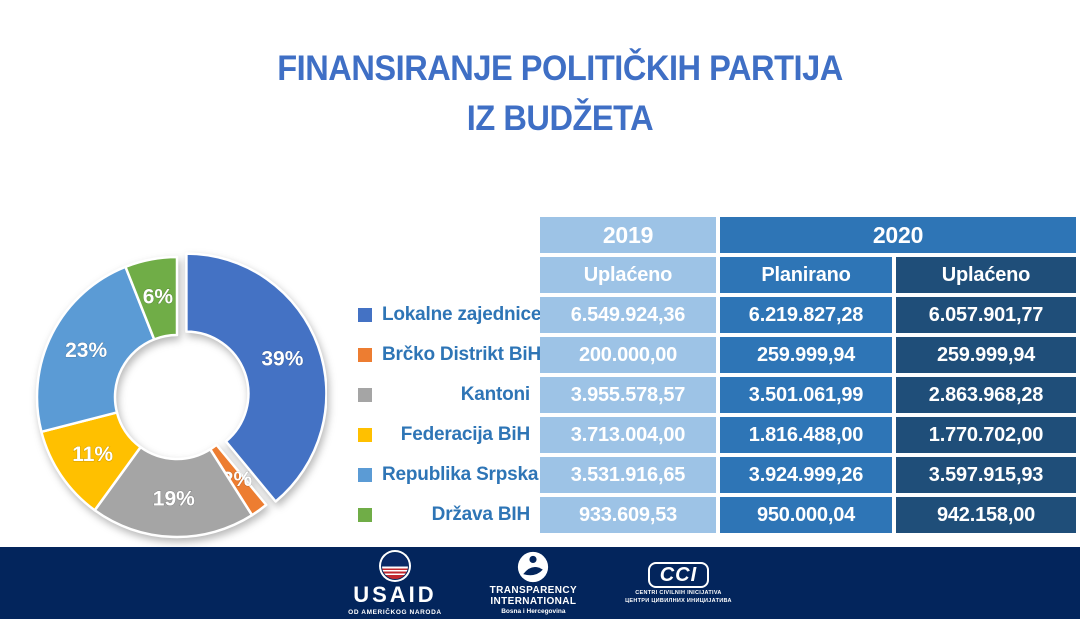  I want to click on ti-country: Bosna i Hercegovina, so click(533, 611).